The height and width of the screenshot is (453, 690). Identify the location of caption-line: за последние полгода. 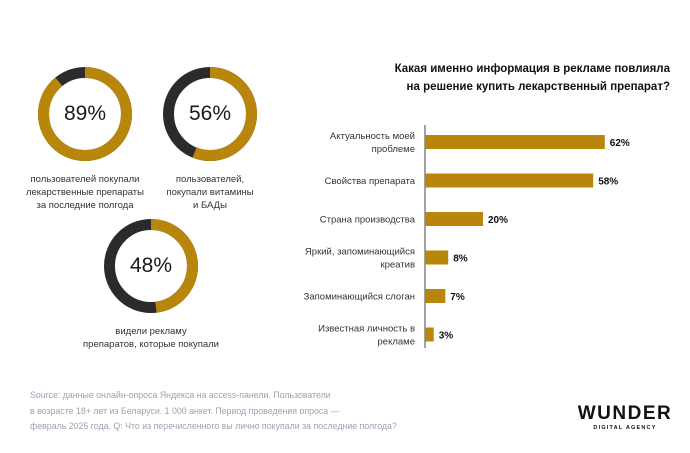
(85, 205).